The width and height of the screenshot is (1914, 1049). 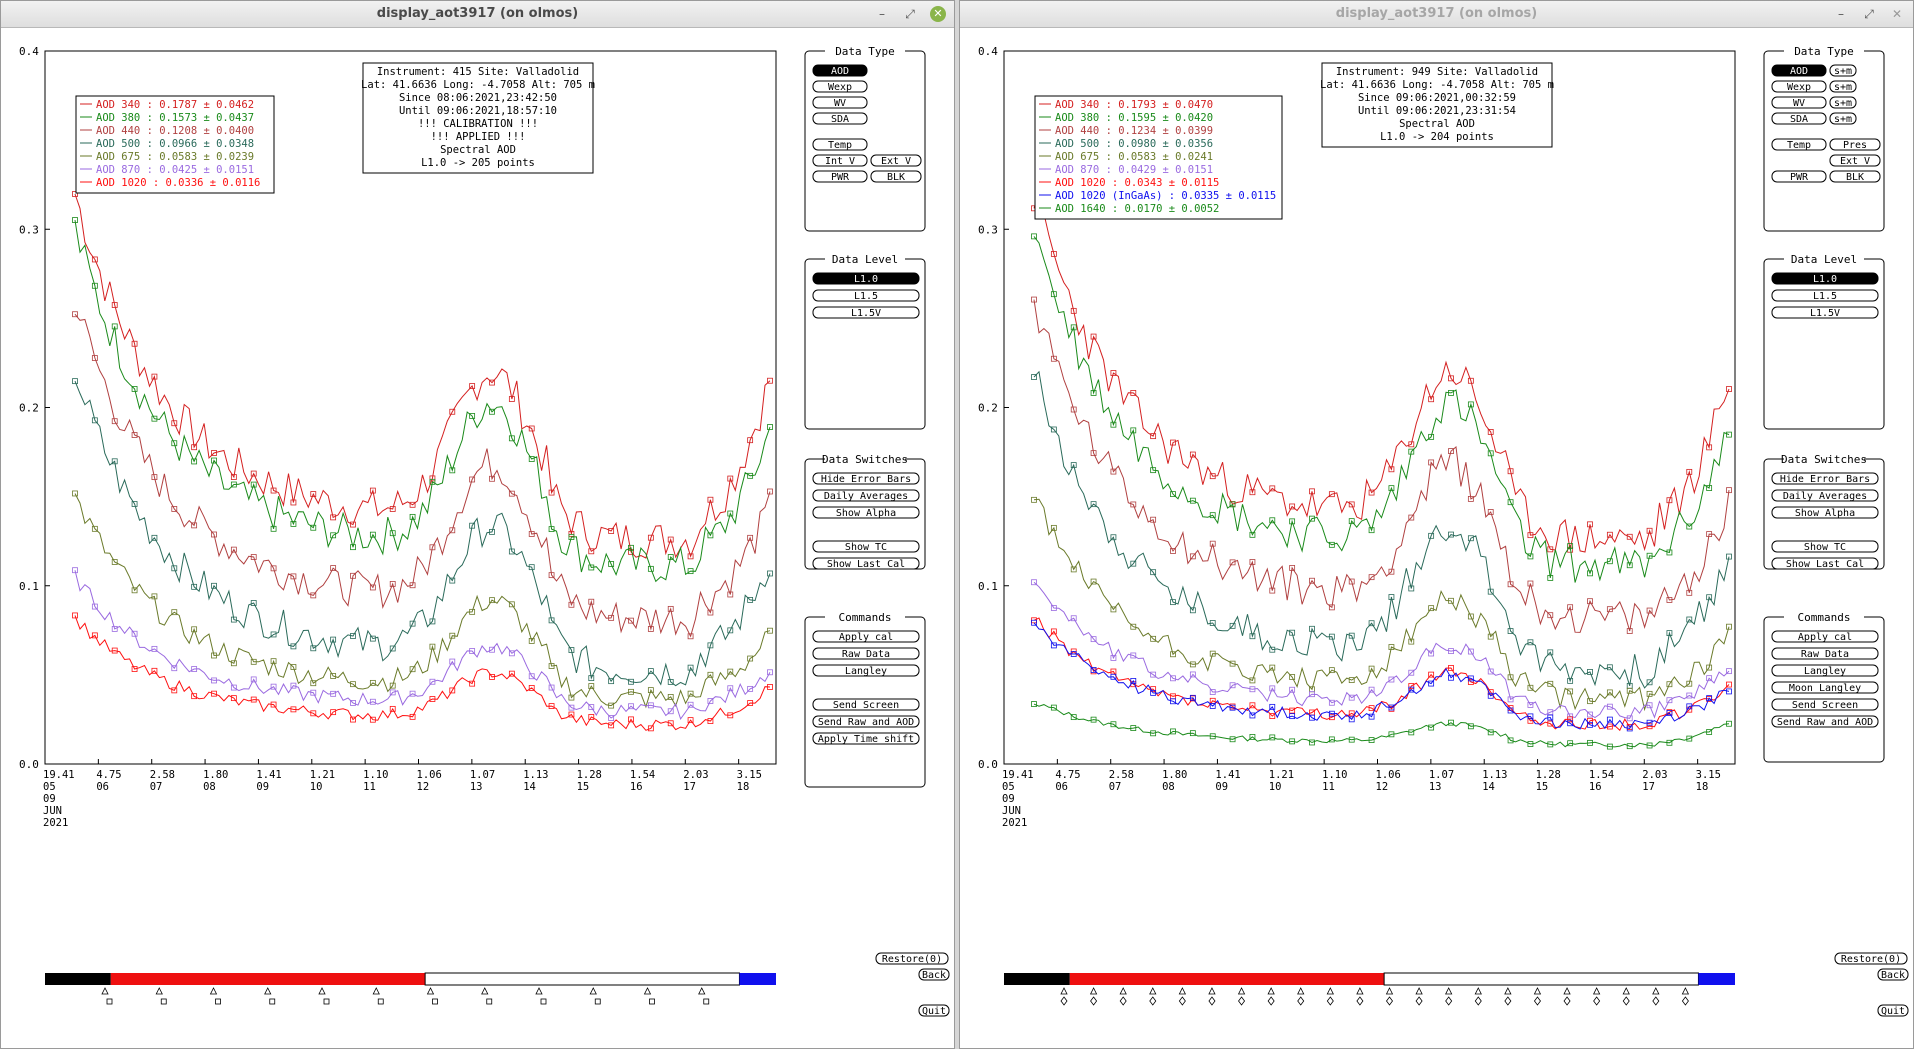 What do you see at coordinates (1227, 979) in the screenshot?
I see `time-bar-segment` at bounding box center [1227, 979].